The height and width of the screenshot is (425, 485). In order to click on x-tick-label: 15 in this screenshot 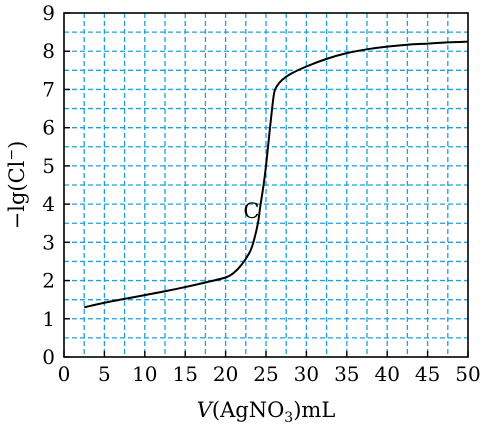, I will do `click(184, 374)`.